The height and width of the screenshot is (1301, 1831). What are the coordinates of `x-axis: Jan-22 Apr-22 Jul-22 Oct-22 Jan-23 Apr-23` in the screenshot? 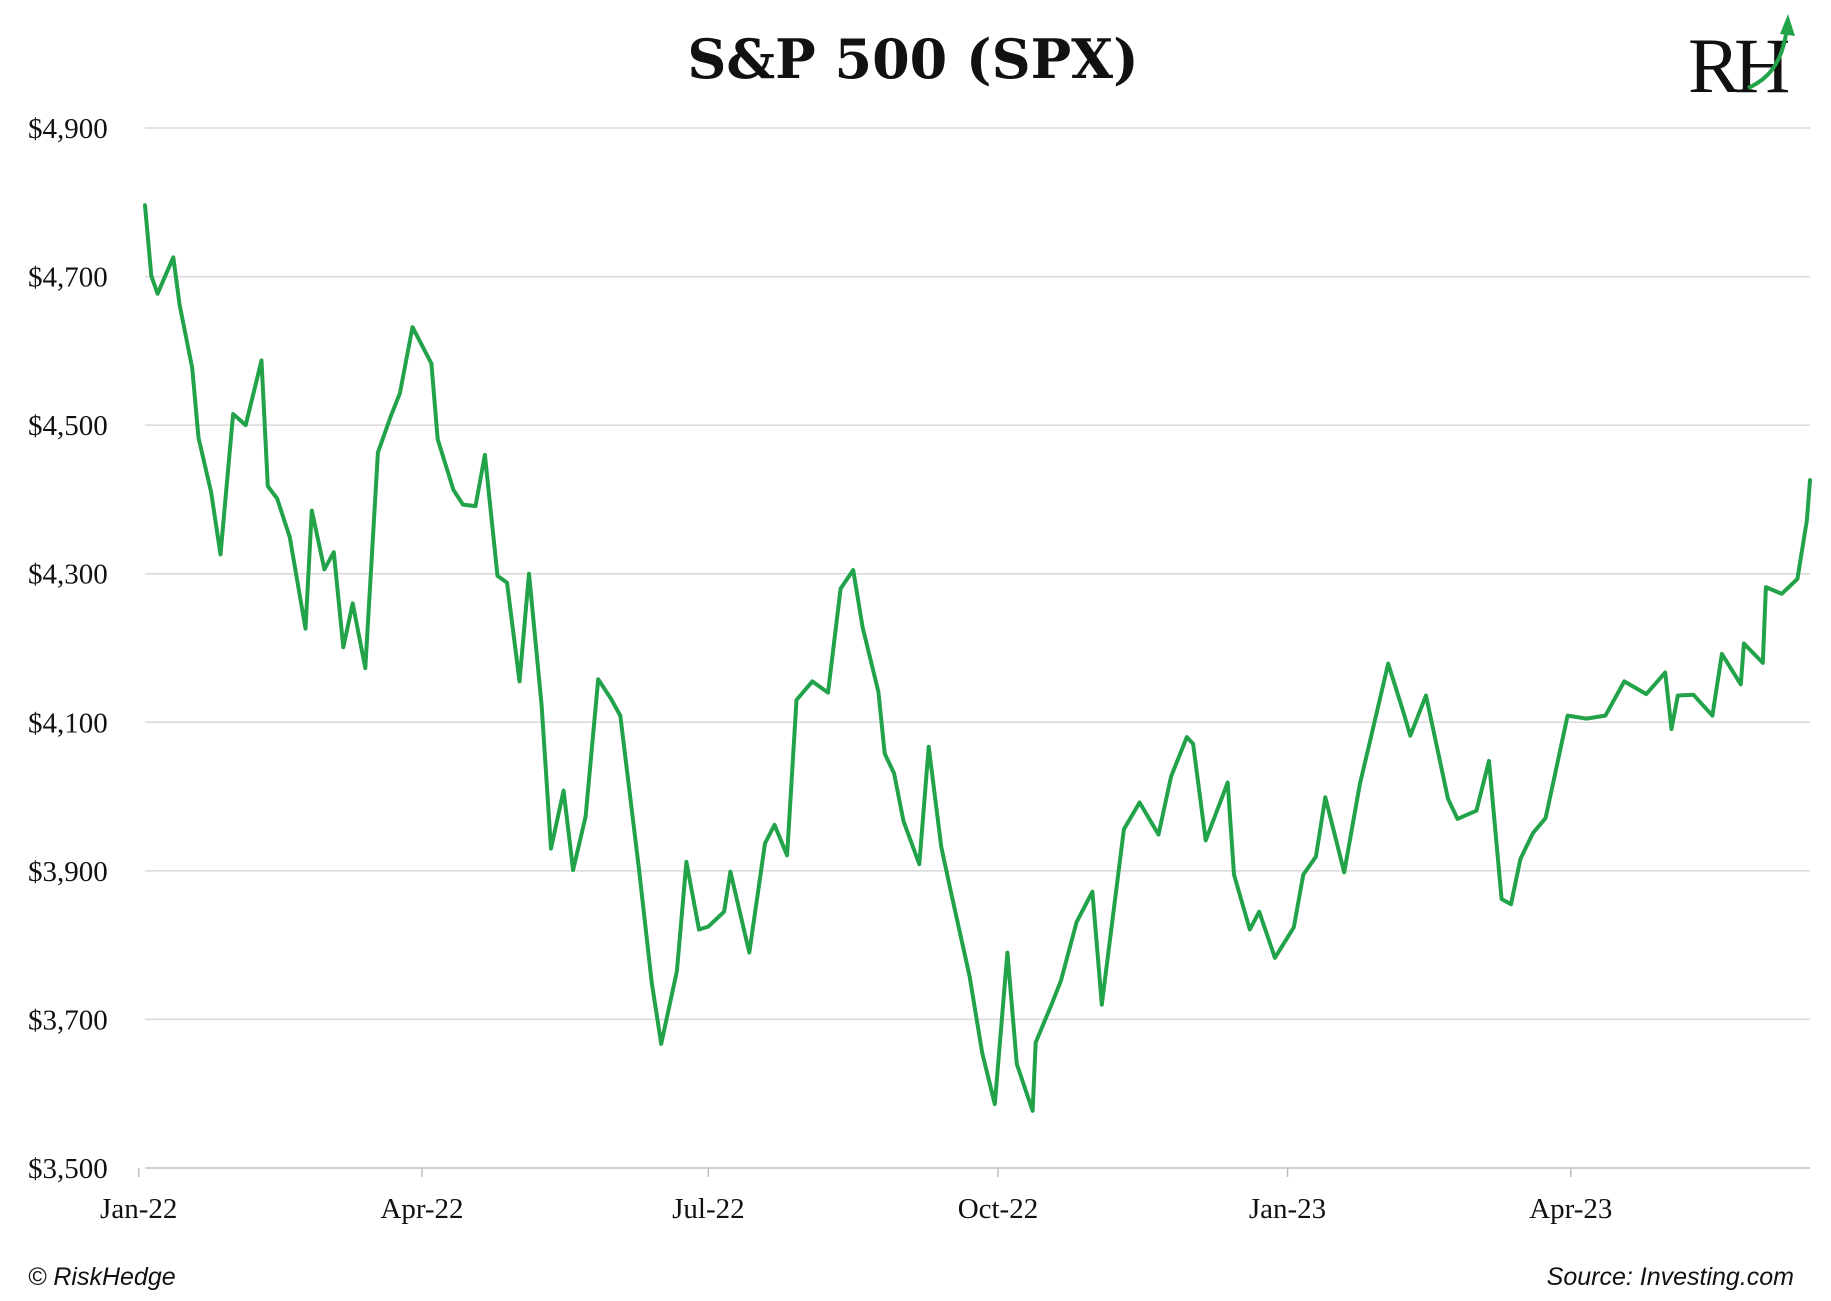 It's located at (955, 1196).